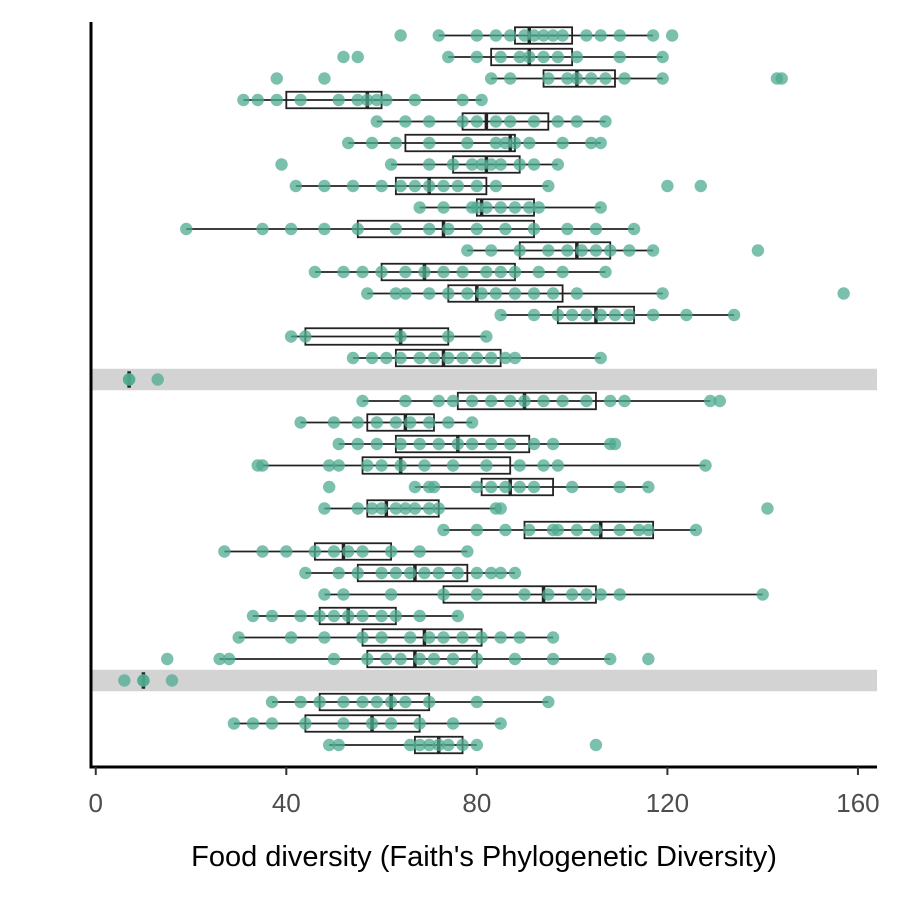 The width and height of the screenshot is (900, 900). Describe the element at coordinates (484, 792) in the screenshot. I see `x-ticks: 0 40 80 120 160` at that location.